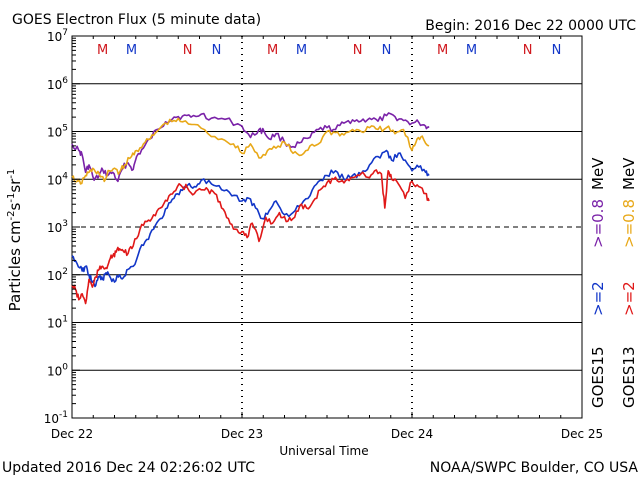  I want to click on begin-time: Begin: 2016 Dec 22 0000 UTC, so click(530, 26).